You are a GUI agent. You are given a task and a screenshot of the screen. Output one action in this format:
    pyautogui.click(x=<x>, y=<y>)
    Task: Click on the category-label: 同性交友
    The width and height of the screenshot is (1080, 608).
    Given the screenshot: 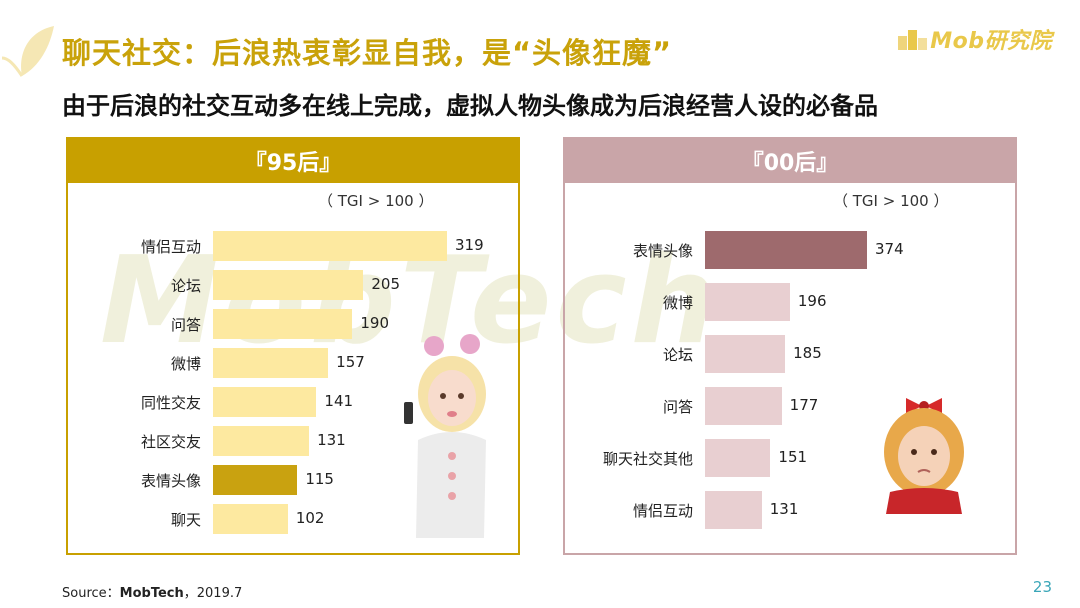 What is the action you would take?
    pyautogui.click(x=170, y=403)
    